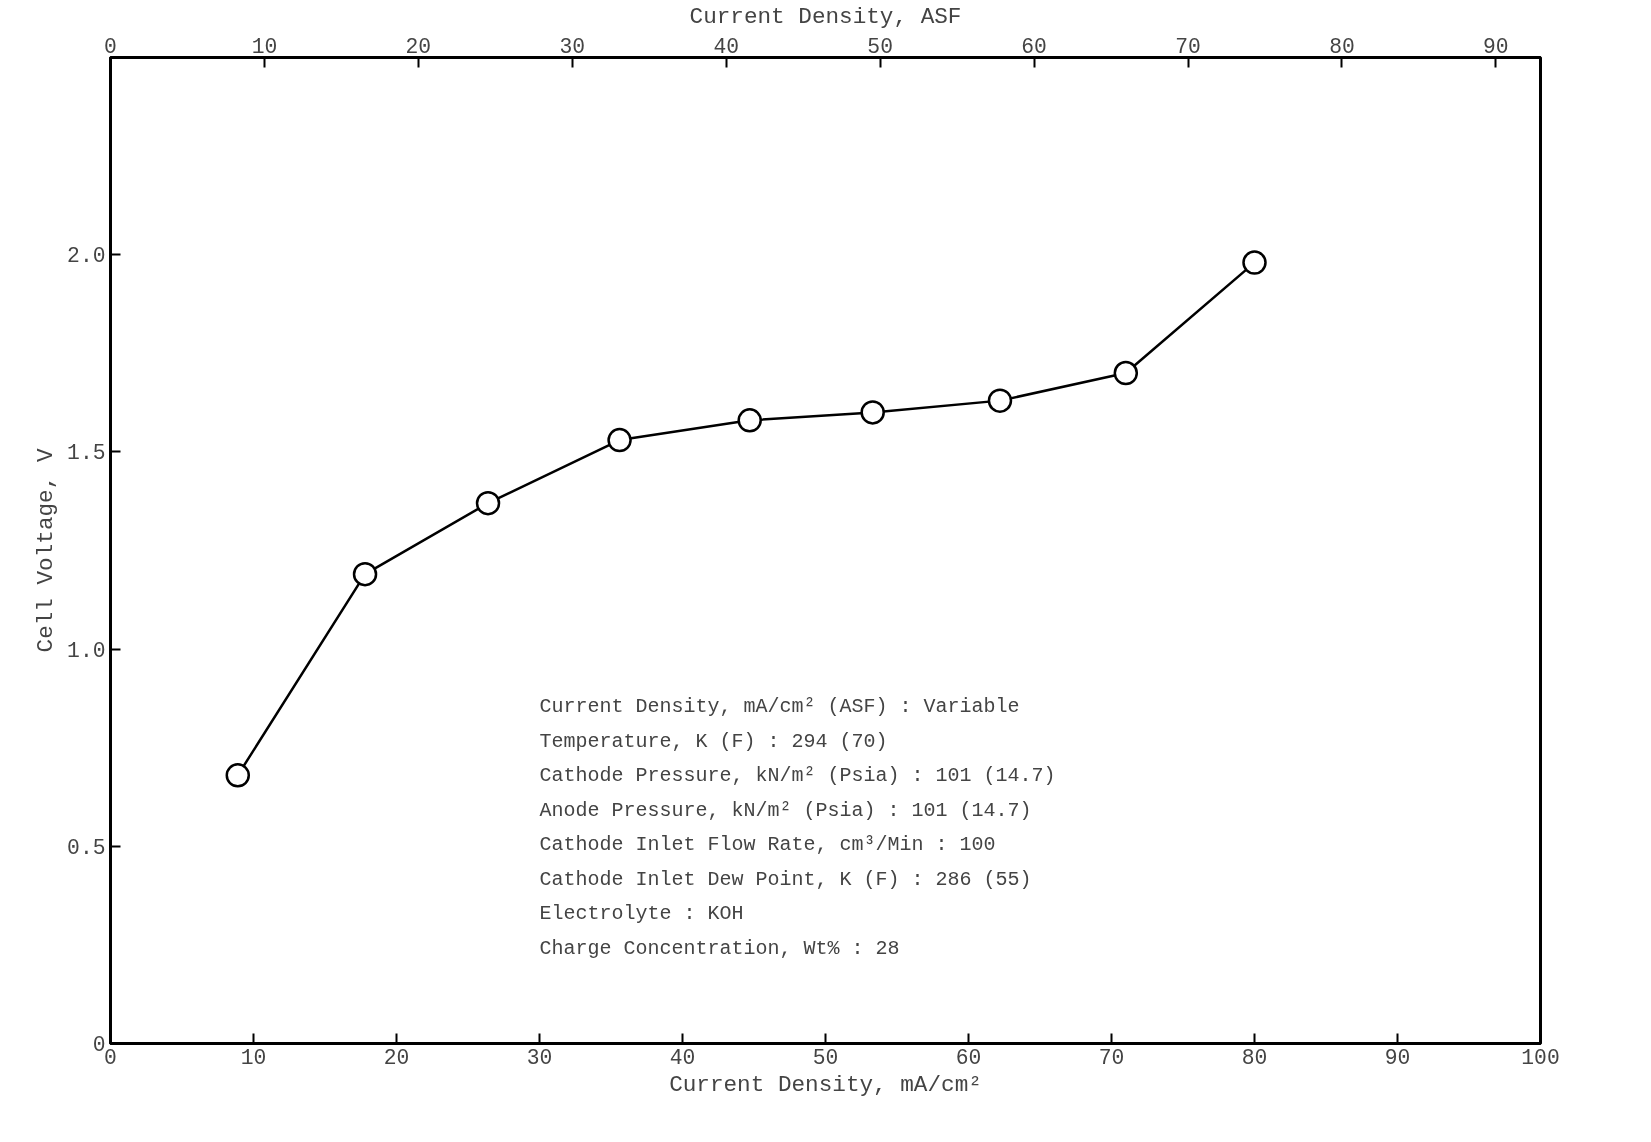  What do you see at coordinates (785, 879) in the screenshot?
I see `annotation: Cathode Inlet Dew Point, K (F) : 286 (55)` at bounding box center [785, 879].